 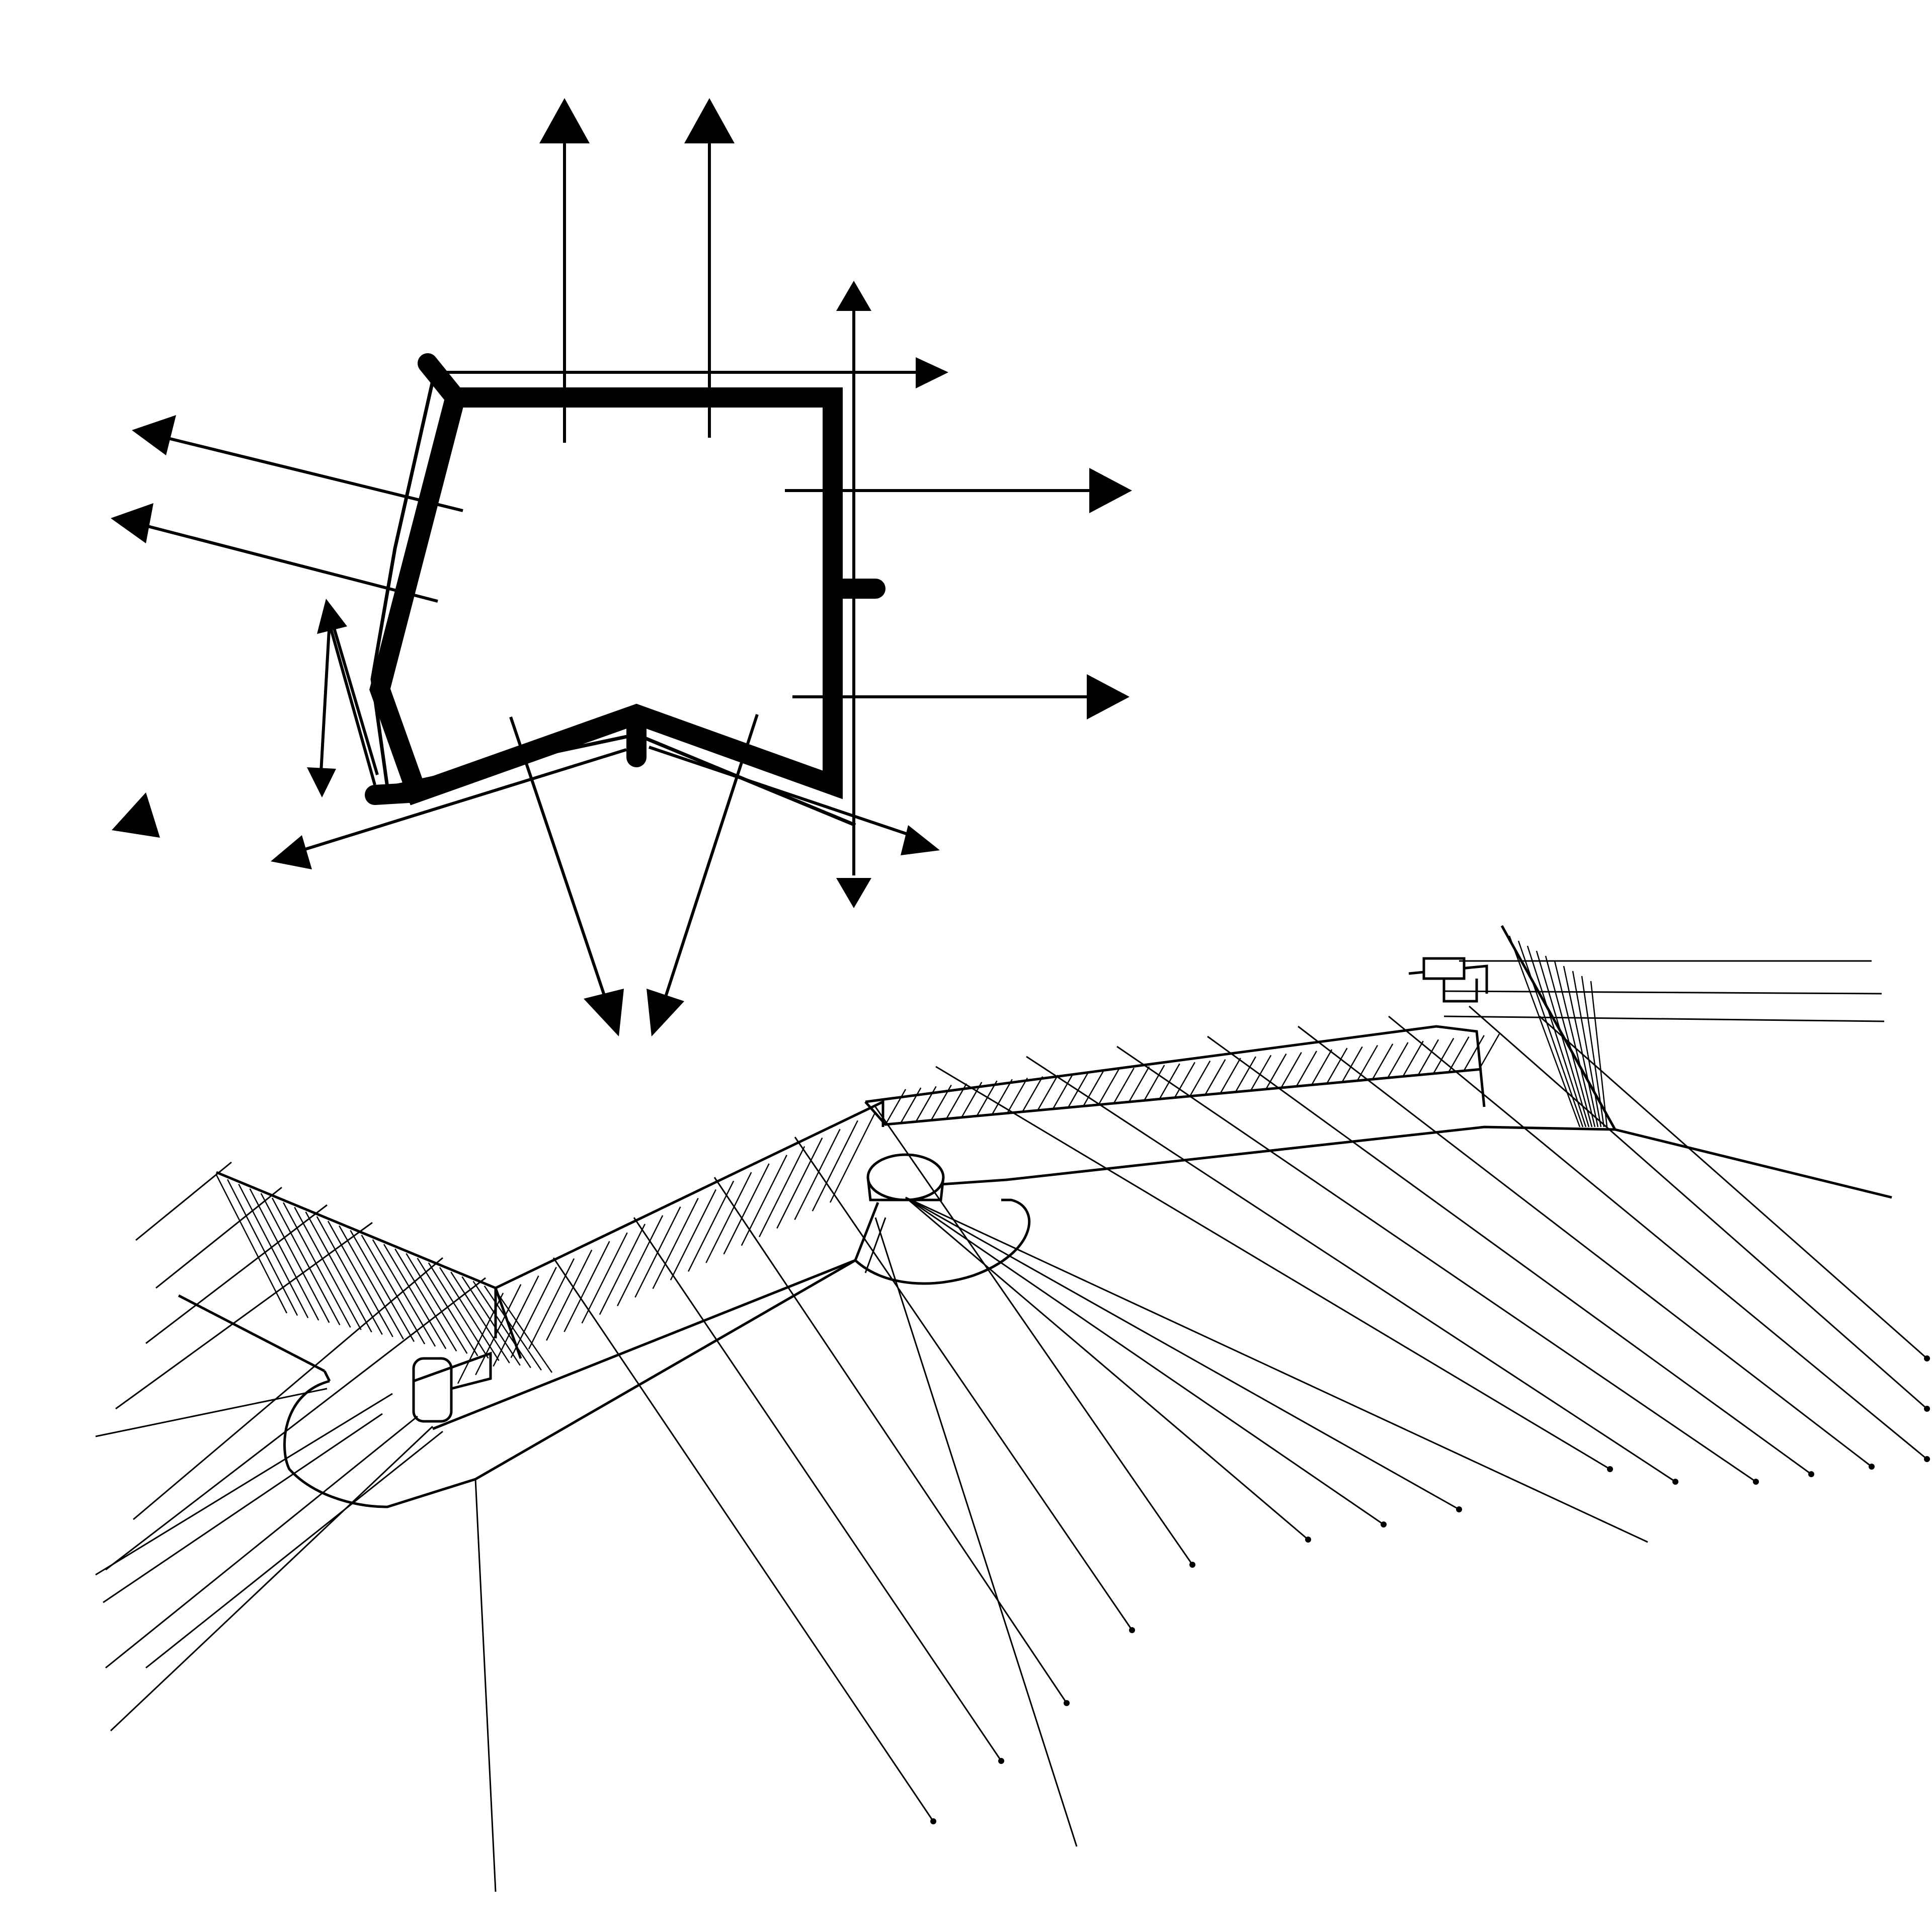 I want to click on outer-wall-line, so click(x=613, y=598).